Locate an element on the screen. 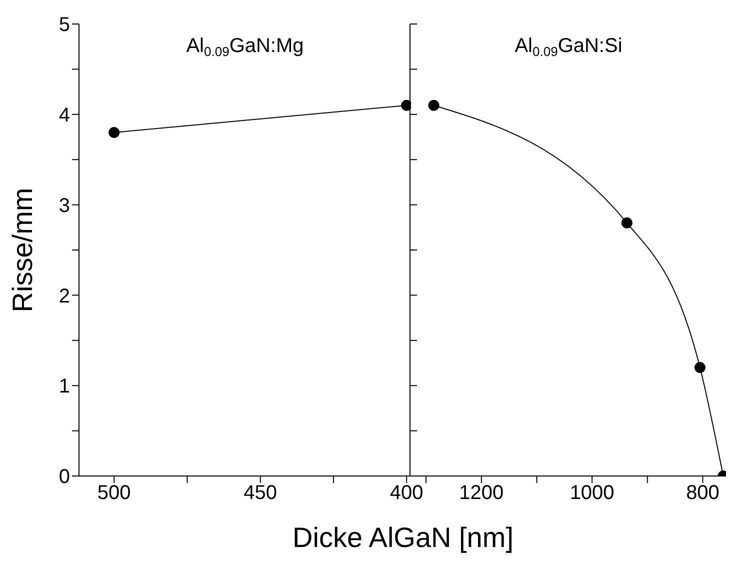  x-axis-title: Dicke AlGaN [nm] is located at coordinates (403, 538).